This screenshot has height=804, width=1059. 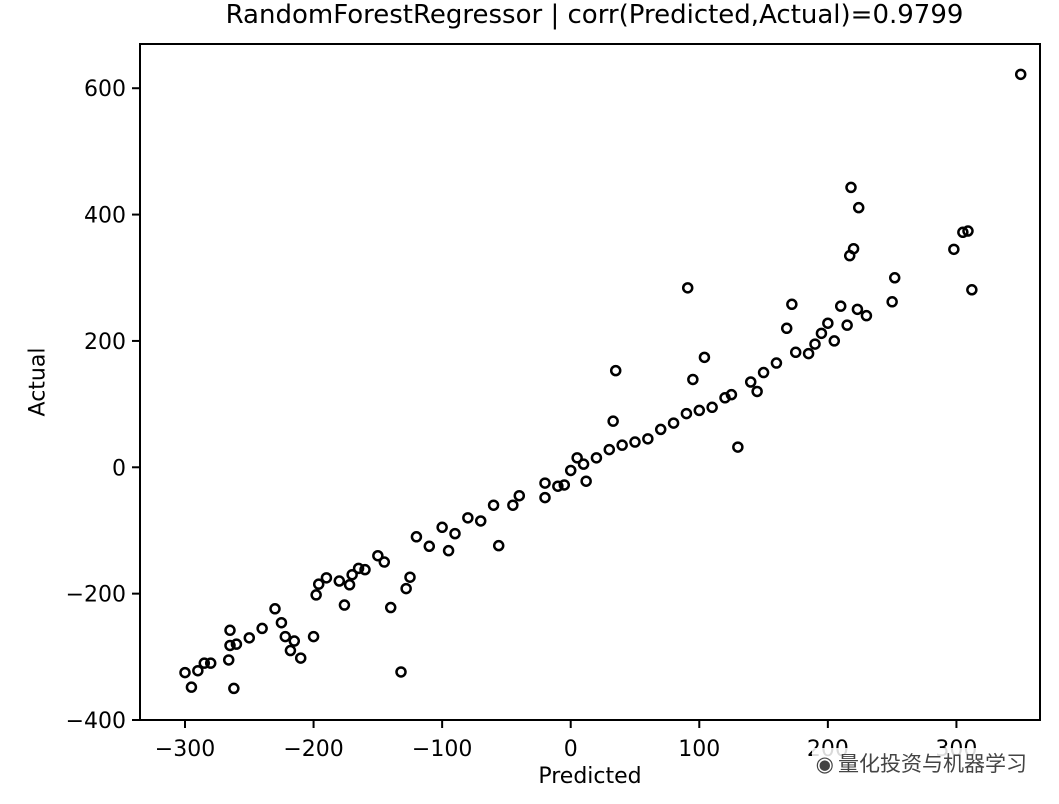 What do you see at coordinates (590, 776) in the screenshot?
I see `x-axis-label: Predicted` at bounding box center [590, 776].